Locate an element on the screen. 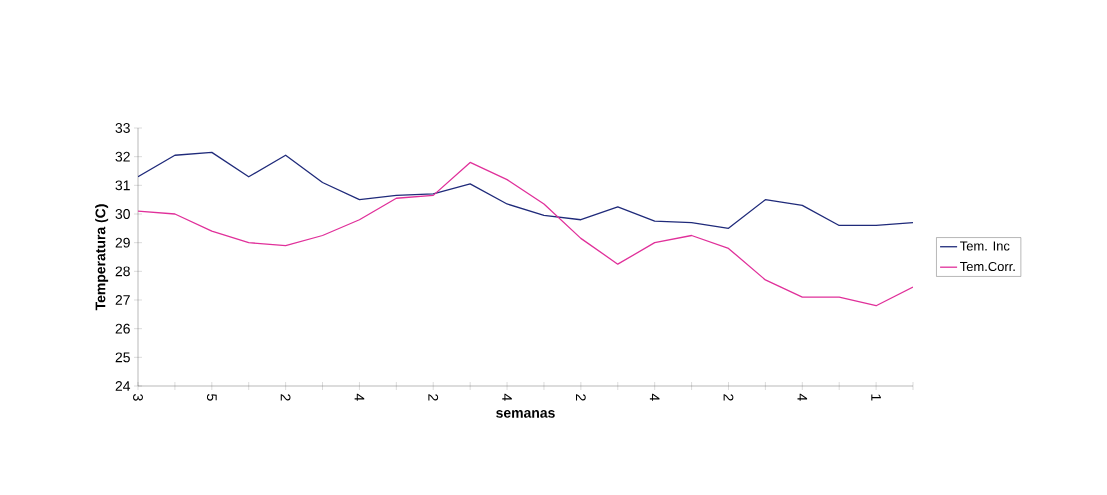 This screenshot has width=1107, height=495. y-tick-label: 25 is located at coordinates (122, 357).